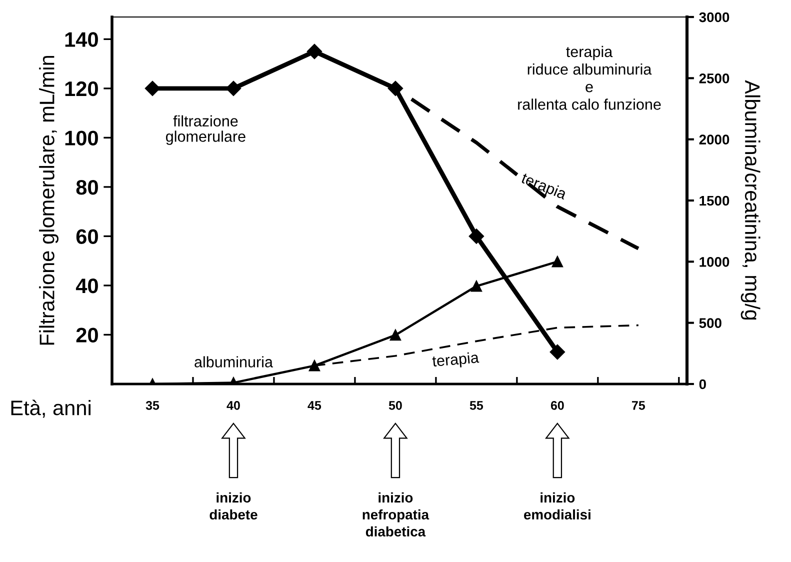  I want to click on text: inizio nefropatia diabetica, so click(396, 514).